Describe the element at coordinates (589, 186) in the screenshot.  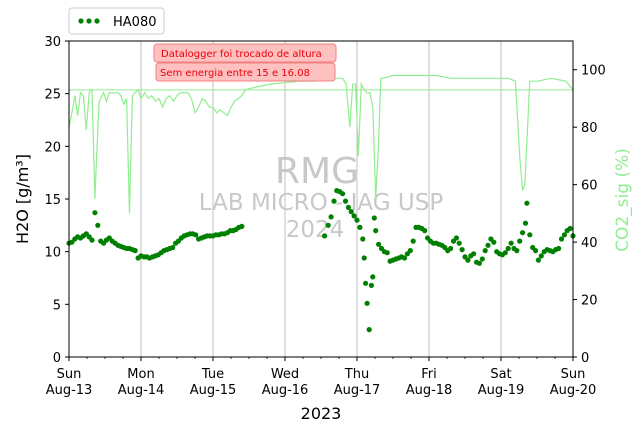
I see `y-tick-label: 60` at that location.